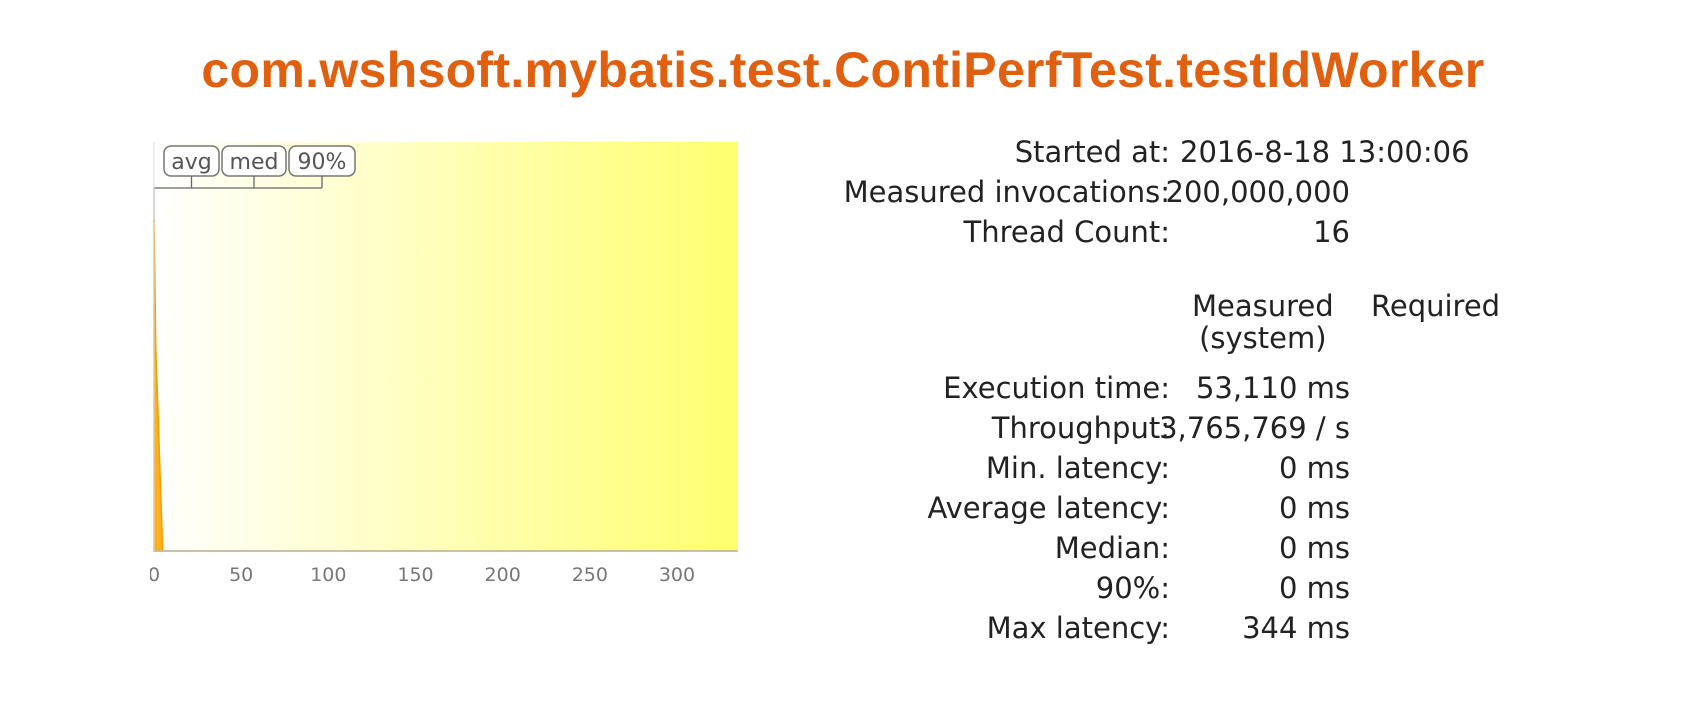 The width and height of the screenshot is (1686, 704). I want to click on x-tick-label: 250, so click(590, 575).